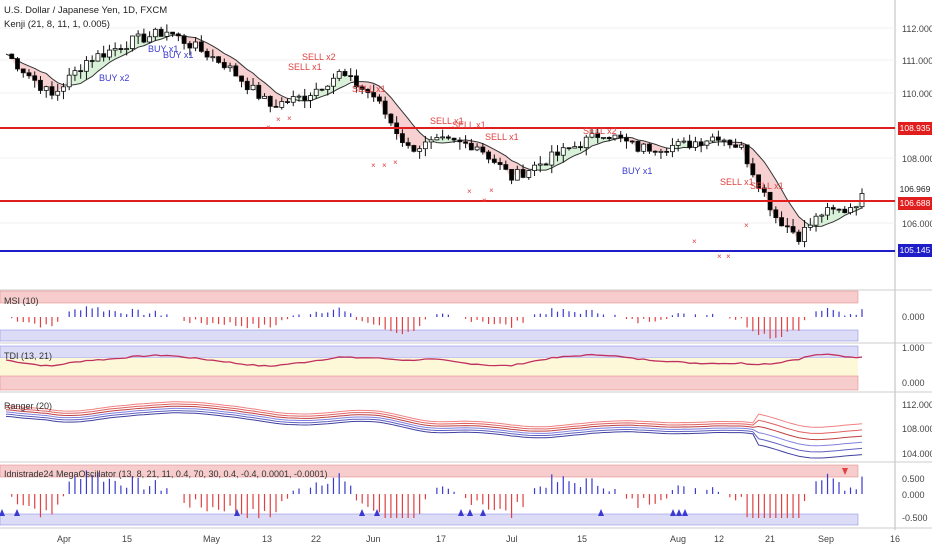  Describe the element at coordinates (64, 539) in the screenshot. I see `time-label: Apr` at that location.